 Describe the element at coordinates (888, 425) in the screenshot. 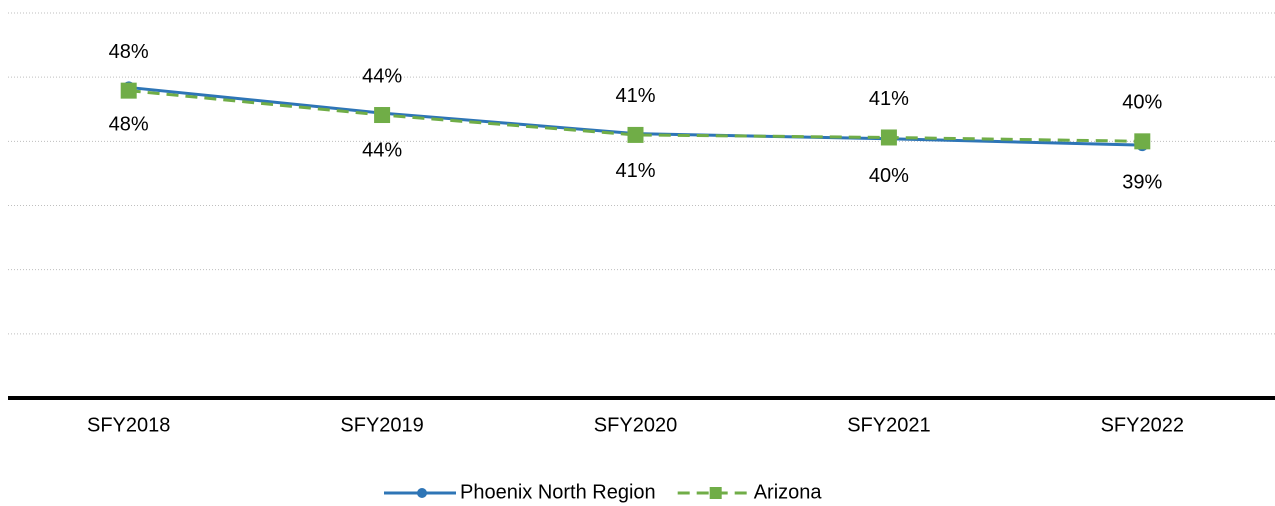

I see `x-tick-label: SFY2021` at that location.